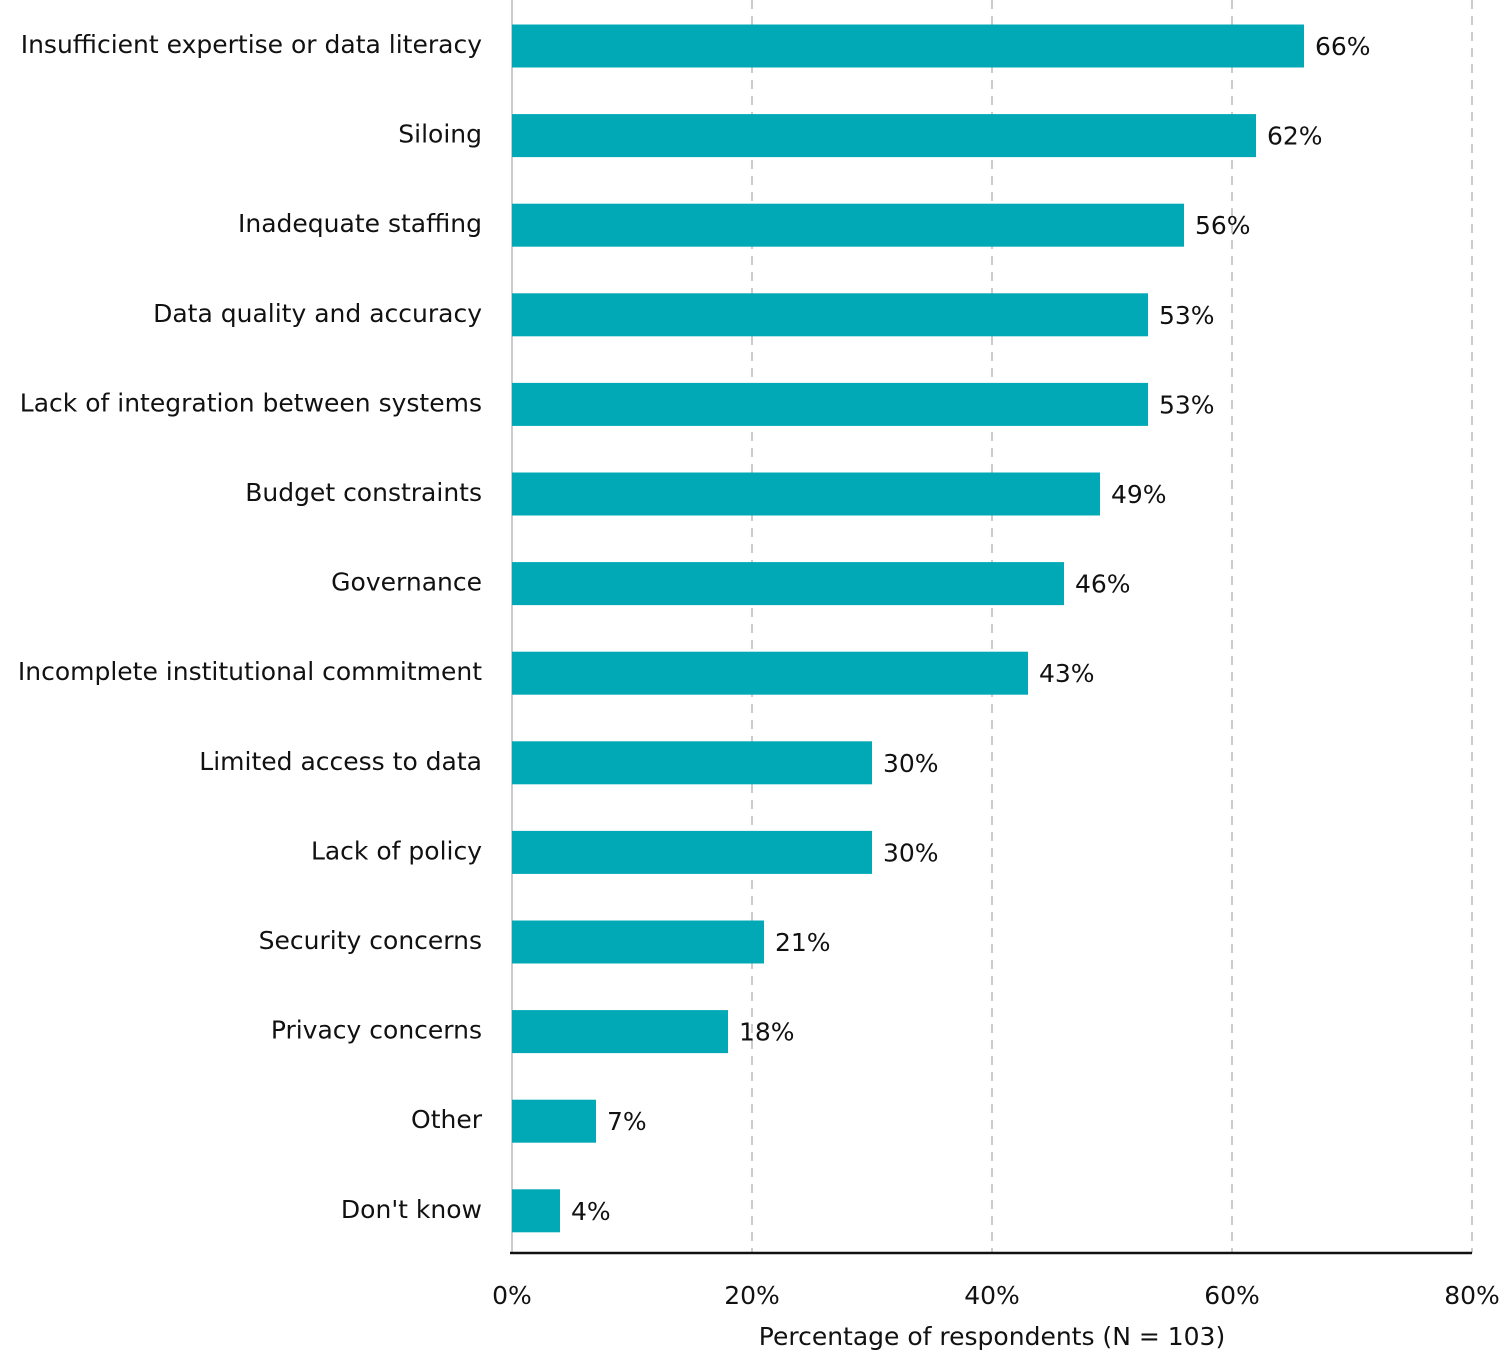 The height and width of the screenshot is (1356, 1500). Describe the element at coordinates (992, 1336) in the screenshot. I see `x-axis-title: Percentage of respondents (N = 103)` at that location.